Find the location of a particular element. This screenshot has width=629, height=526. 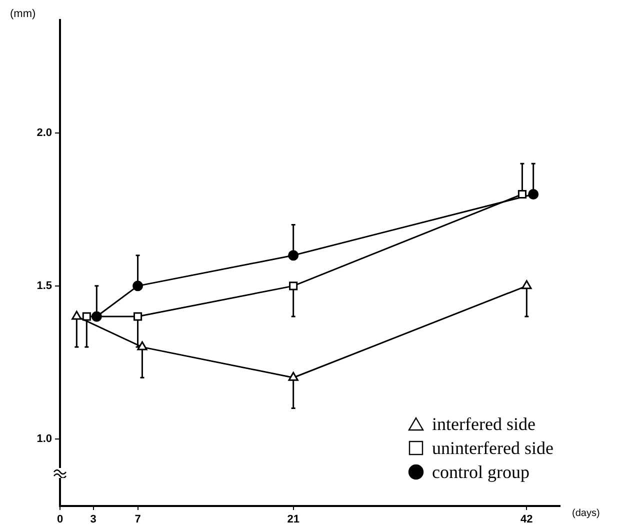

y-tick-label: 1.5 is located at coordinates (44, 286).